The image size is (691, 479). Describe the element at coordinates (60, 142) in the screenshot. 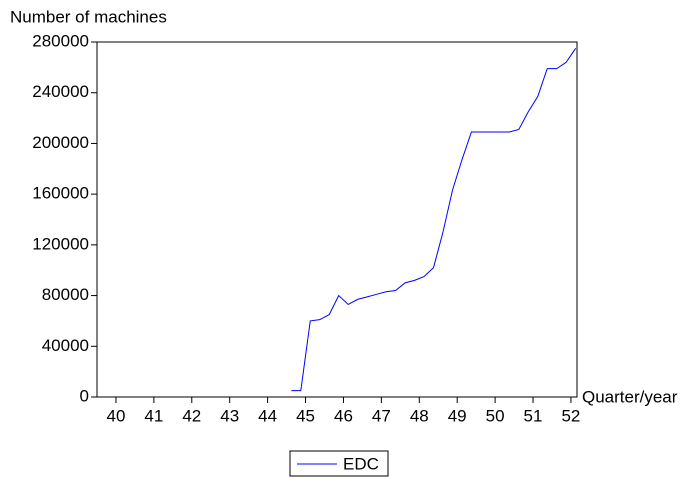

I see `y-tick-label: 200000` at that location.